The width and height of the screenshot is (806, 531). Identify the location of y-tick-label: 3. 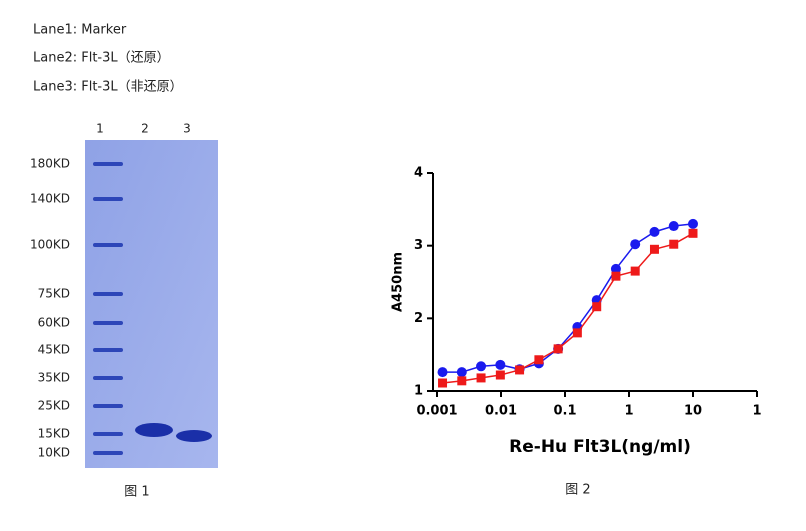
(418, 245).